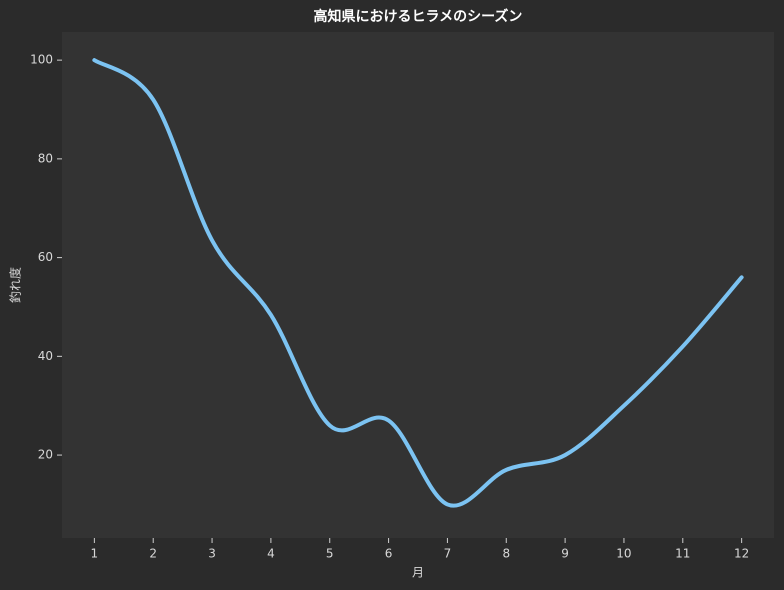  Describe the element at coordinates (418, 573) in the screenshot. I see `x-axis-label: 月` at that location.